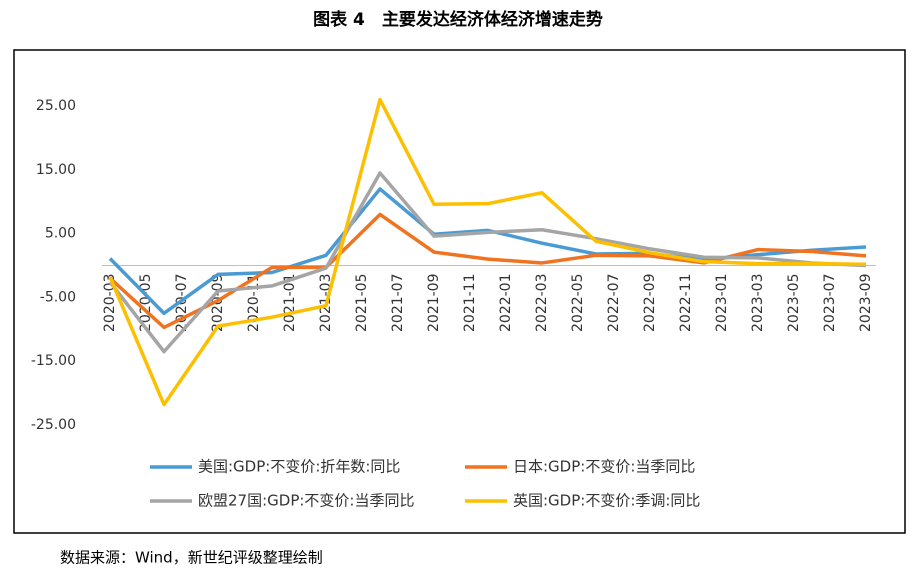 The width and height of the screenshot is (916, 582). Describe the element at coordinates (398, 303) in the screenshot. I see `x-tick-label: 2021-07` at that location.